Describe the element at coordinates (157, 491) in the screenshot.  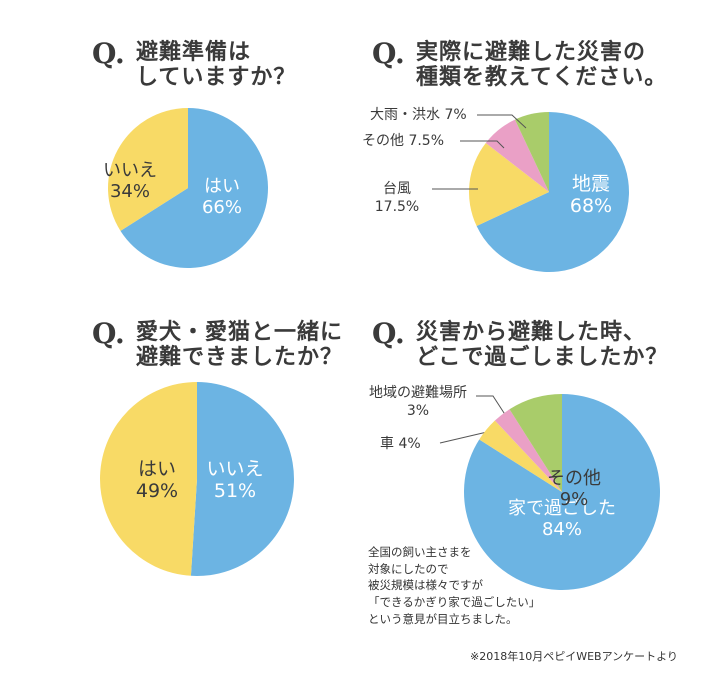
I see `slice-value-1: 49%` at that location.